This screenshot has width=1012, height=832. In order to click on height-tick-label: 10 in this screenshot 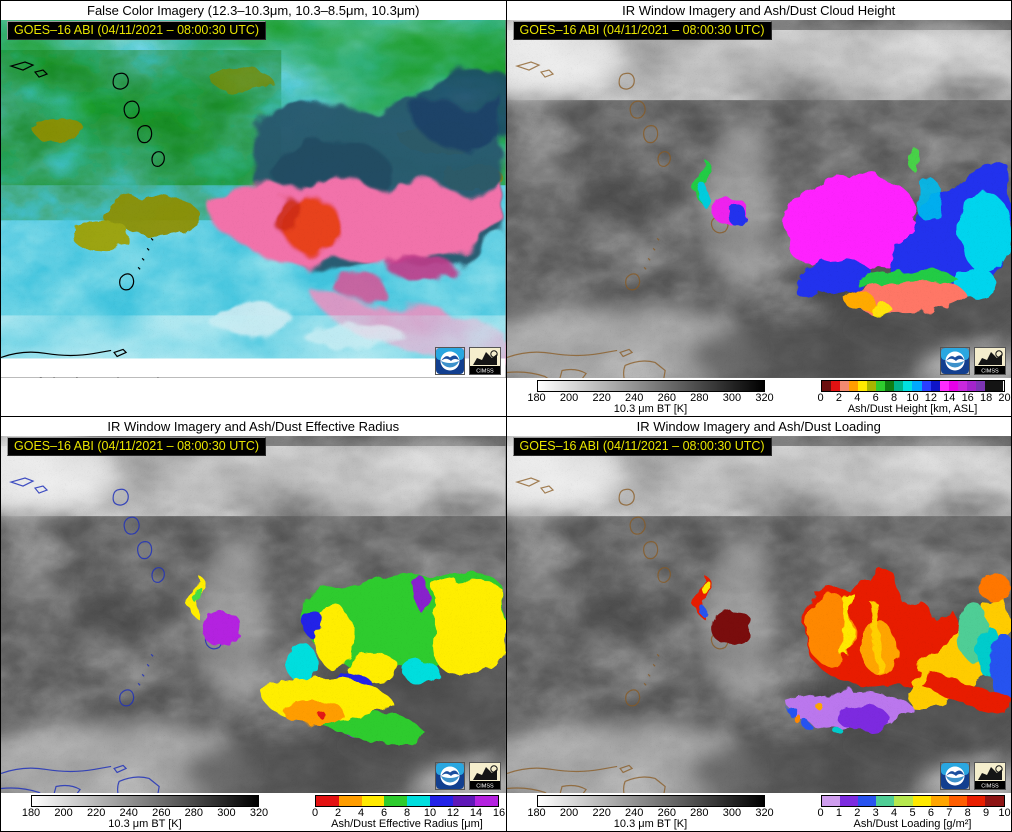, I will do `click(912, 397)`.